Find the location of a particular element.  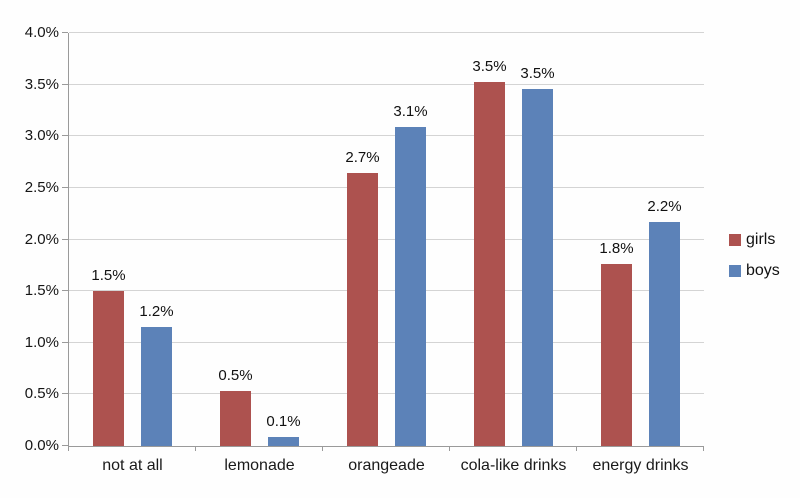

legend-swatch-boys is located at coordinates (735, 271).